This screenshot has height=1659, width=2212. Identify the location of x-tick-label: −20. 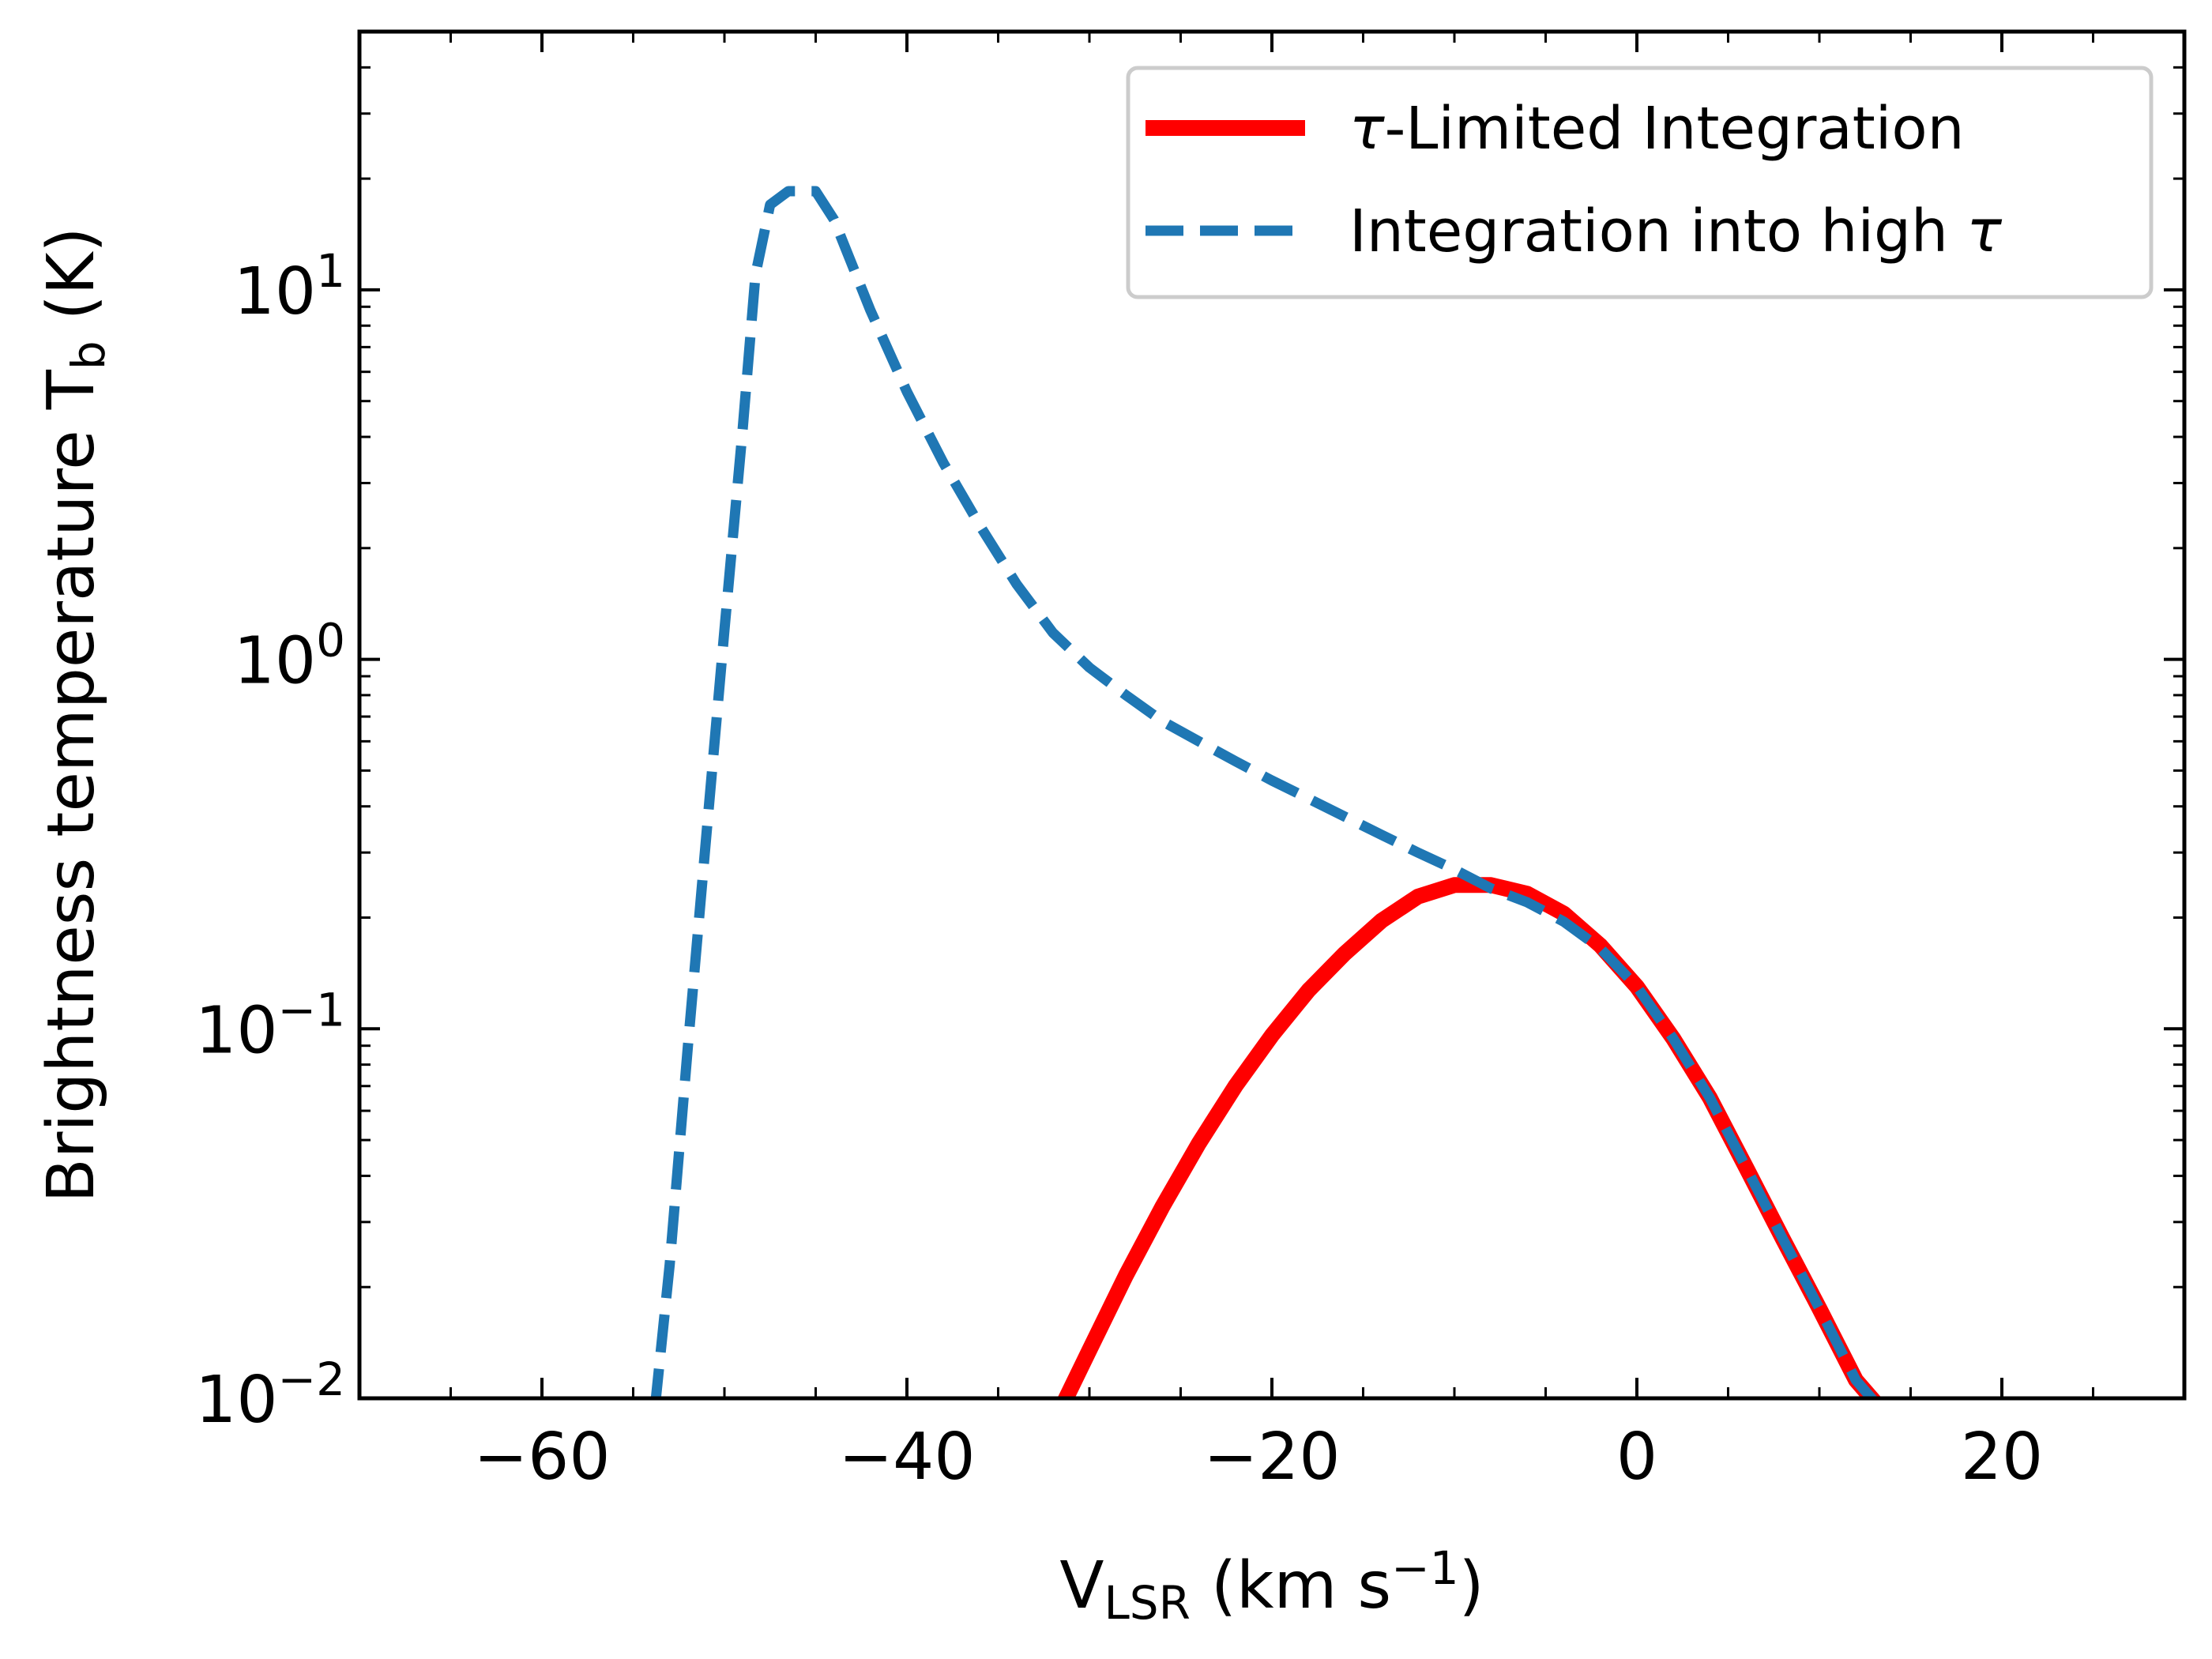
(1271, 1458).